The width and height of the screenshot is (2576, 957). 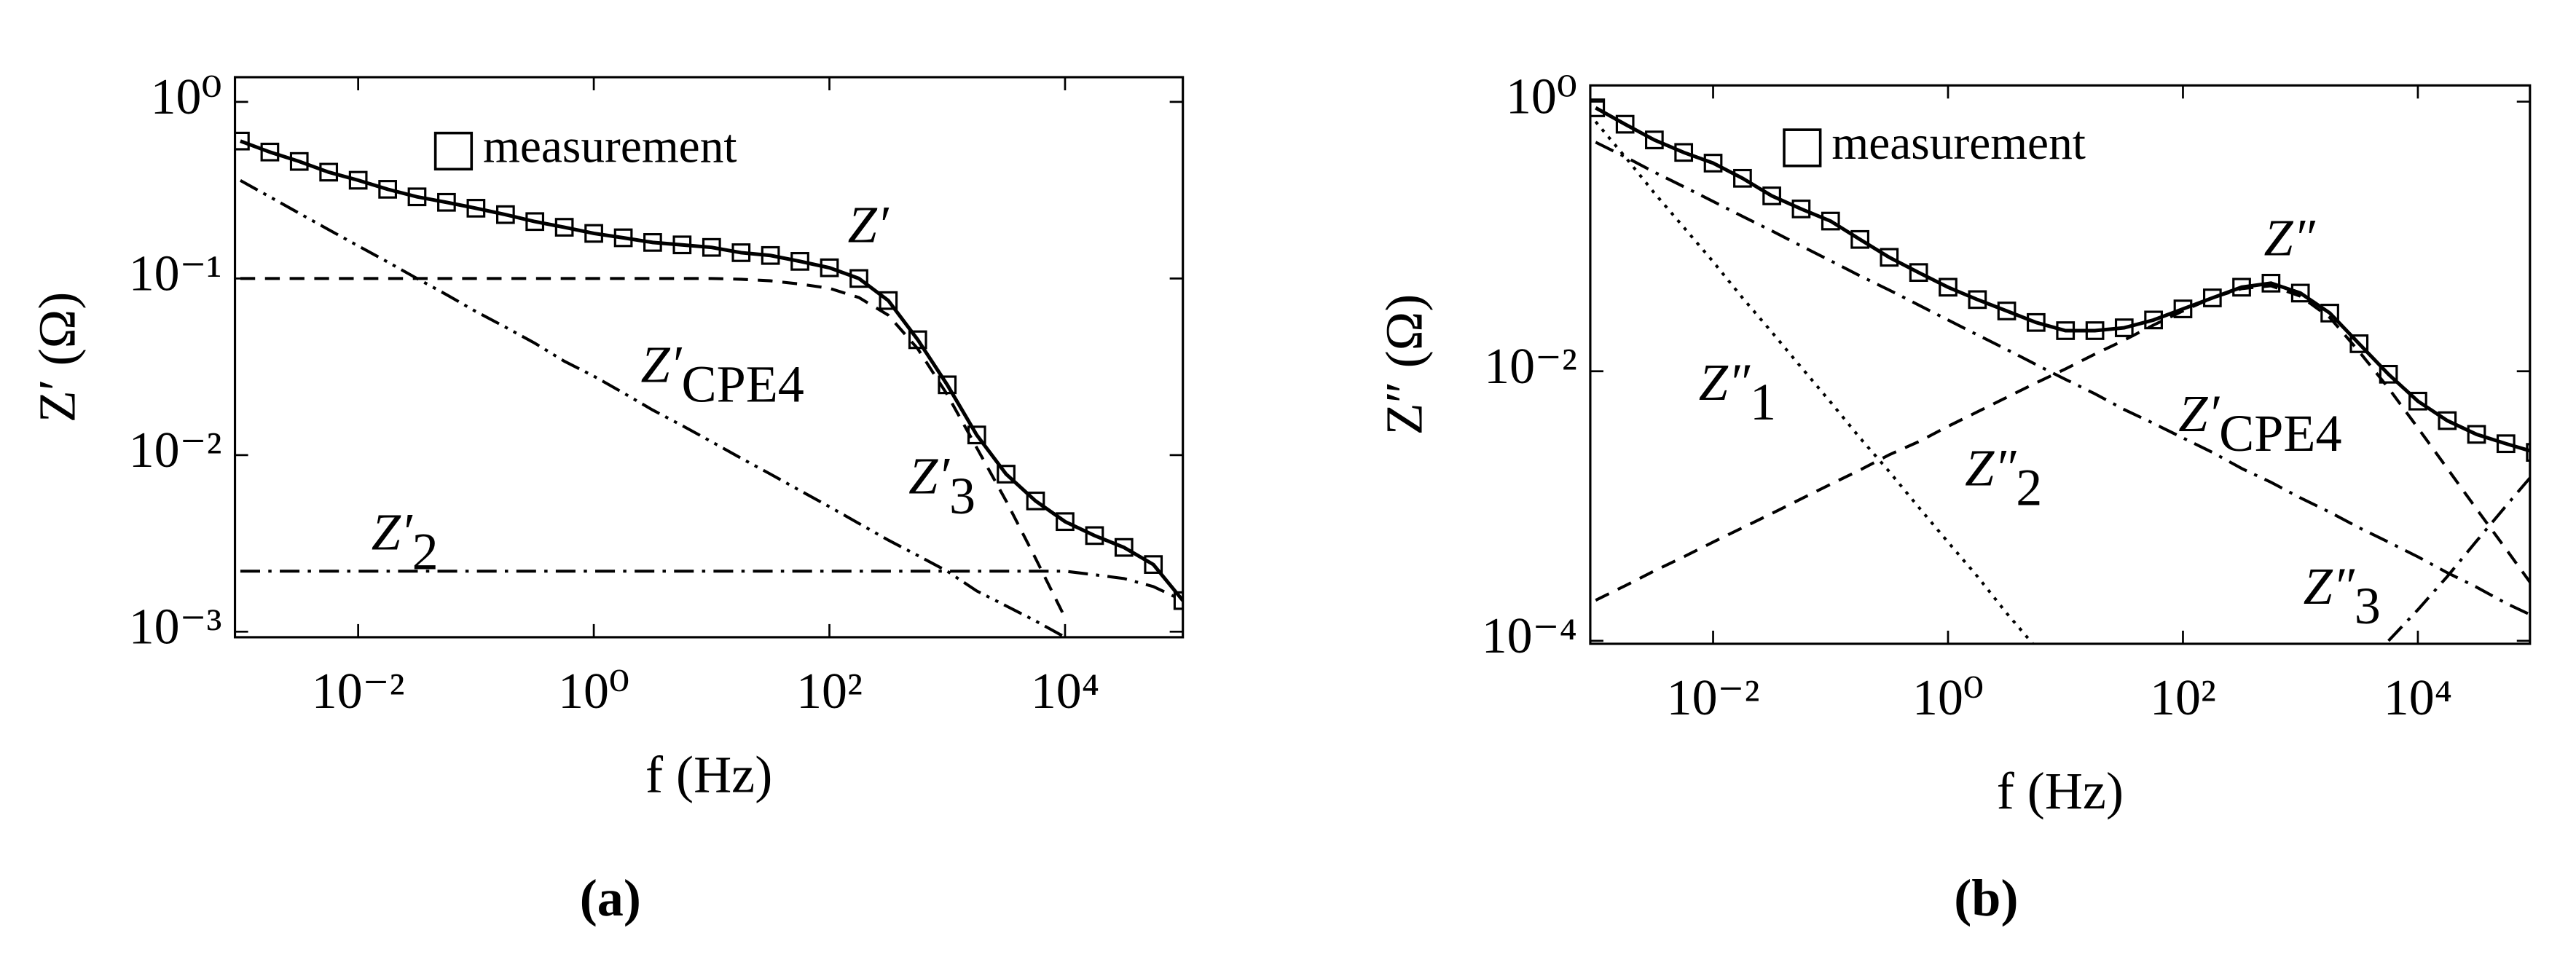 What do you see at coordinates (1986, 898) in the screenshot?
I see `panel-label: (b)` at bounding box center [1986, 898].